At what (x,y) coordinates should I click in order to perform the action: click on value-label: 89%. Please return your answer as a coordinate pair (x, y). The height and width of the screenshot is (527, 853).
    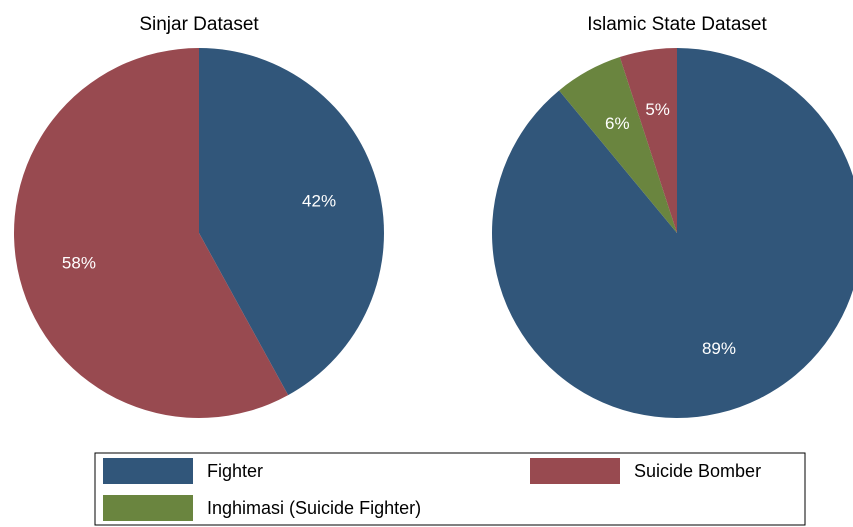
    Looking at the image, I should click on (719, 348).